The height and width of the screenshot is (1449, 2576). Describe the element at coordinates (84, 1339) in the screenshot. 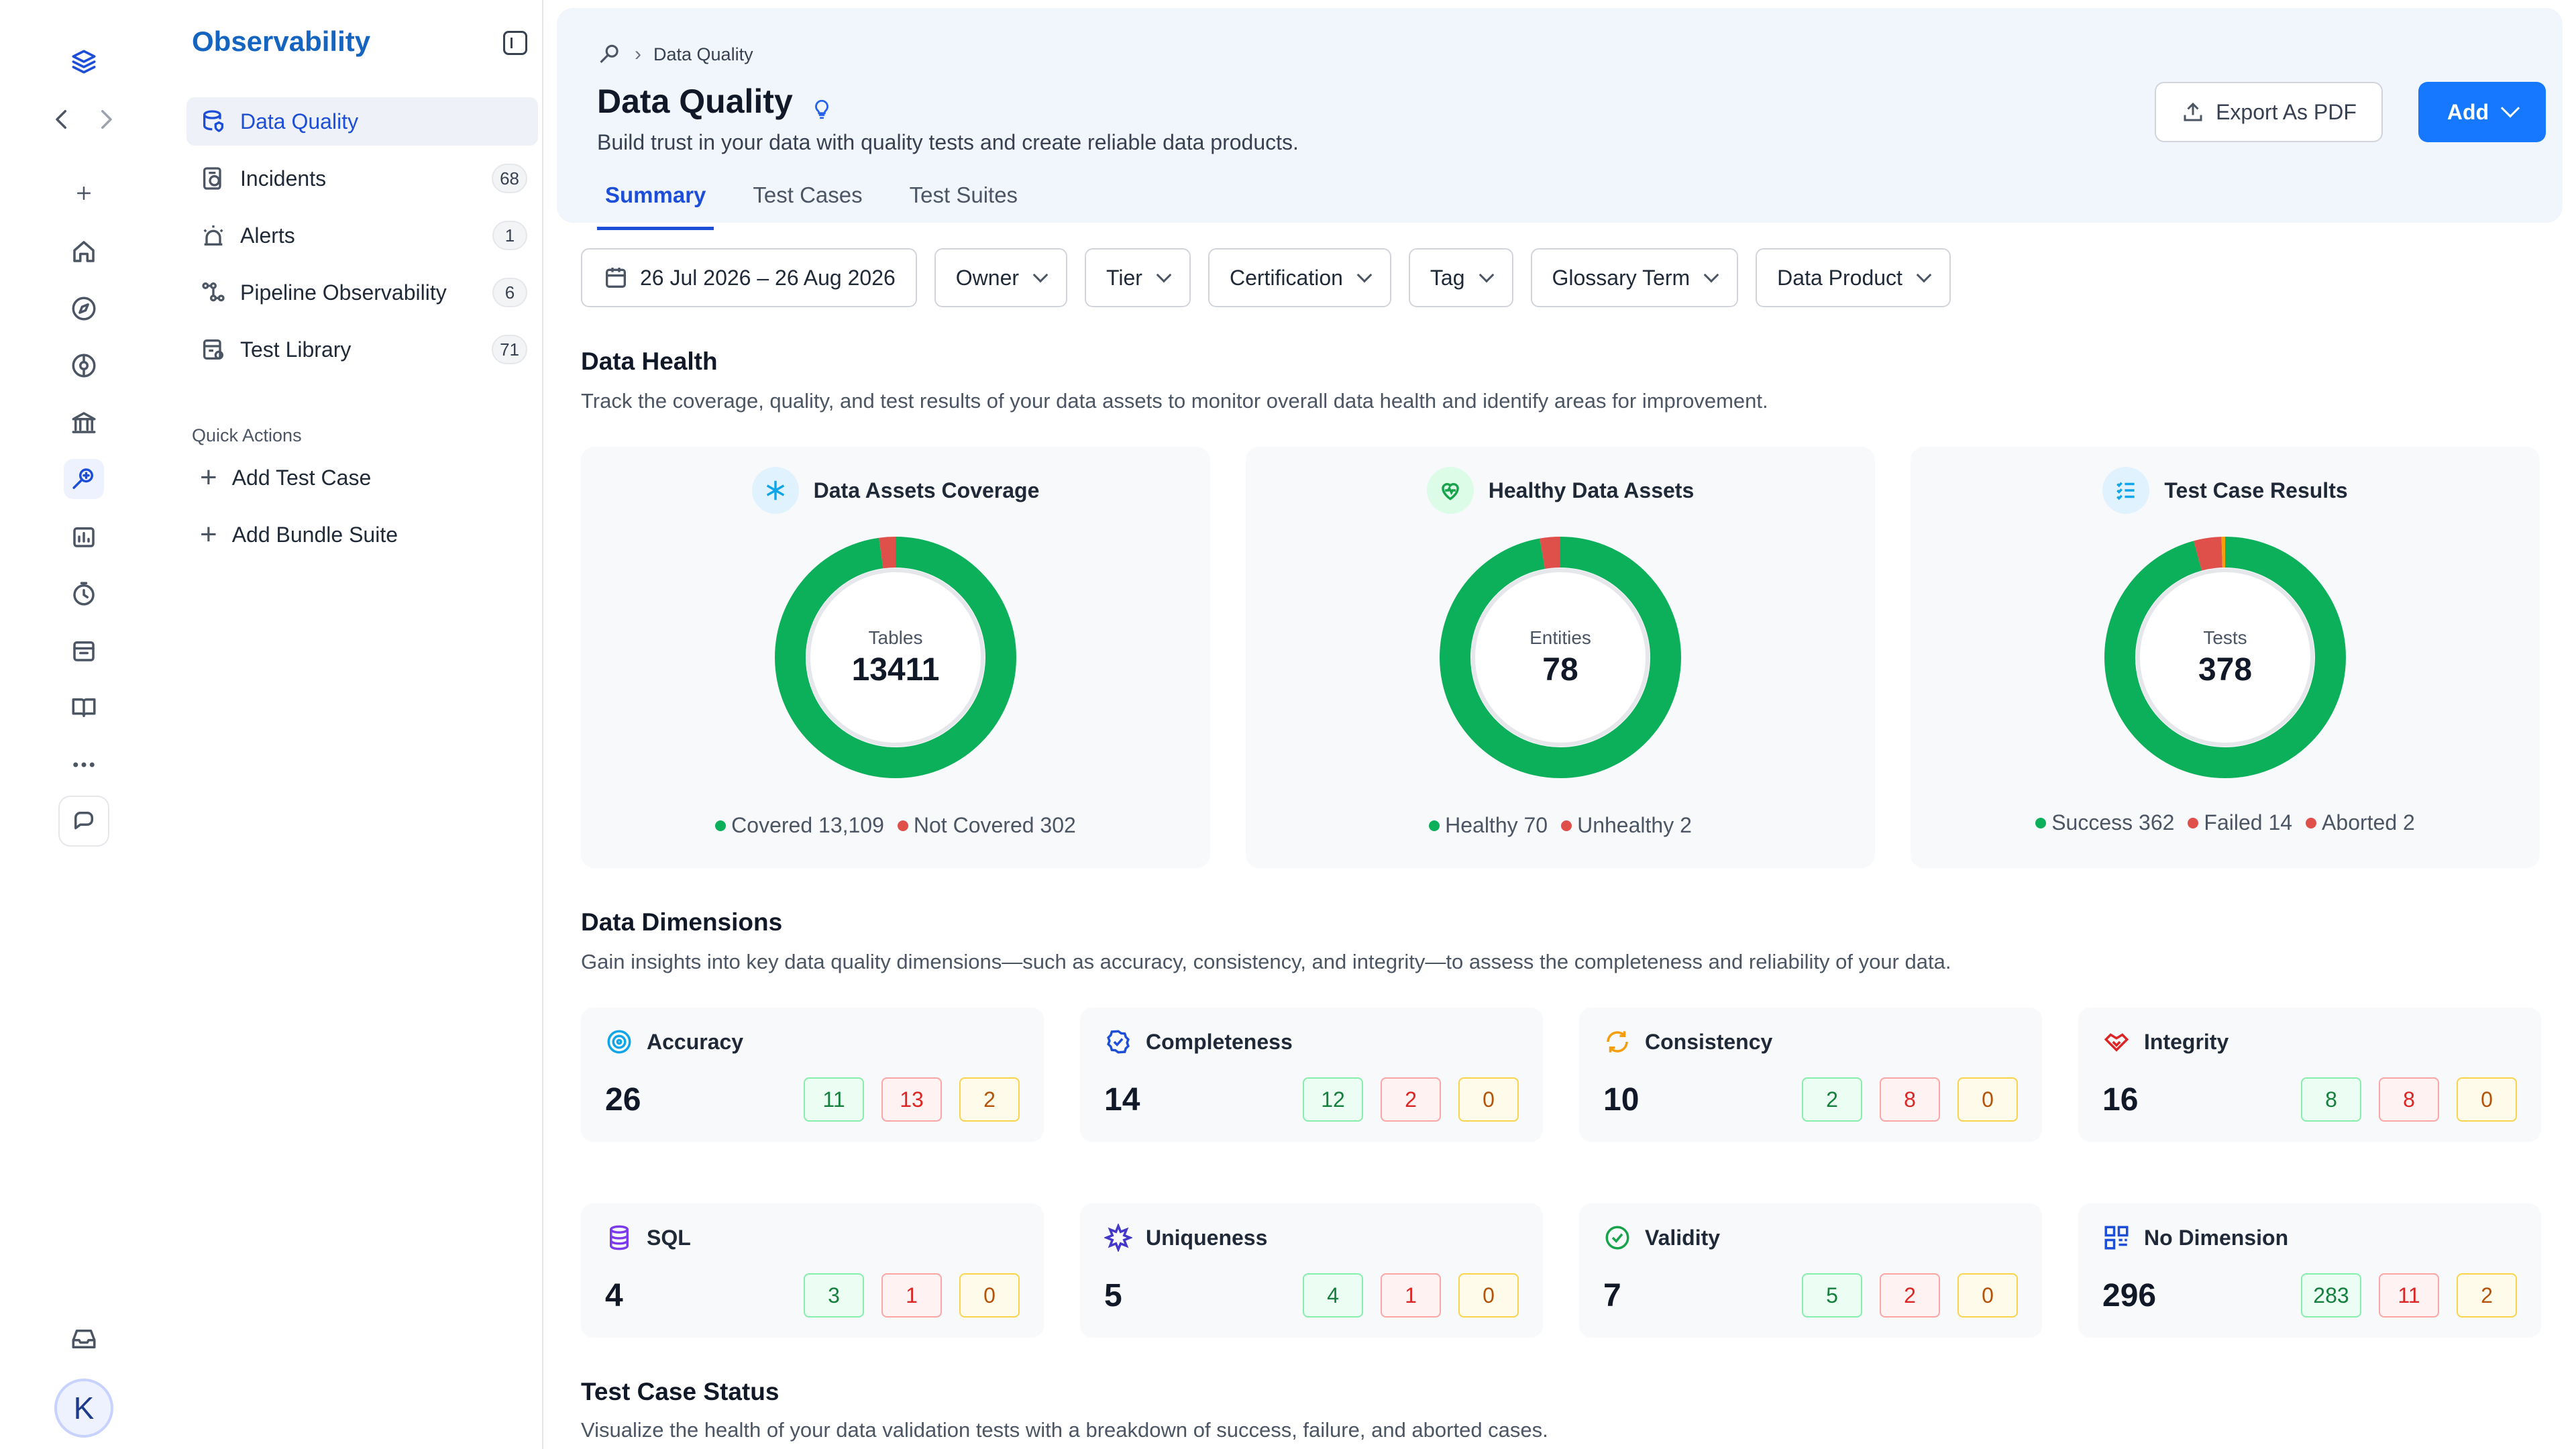

I see `inbox-icon` at that location.